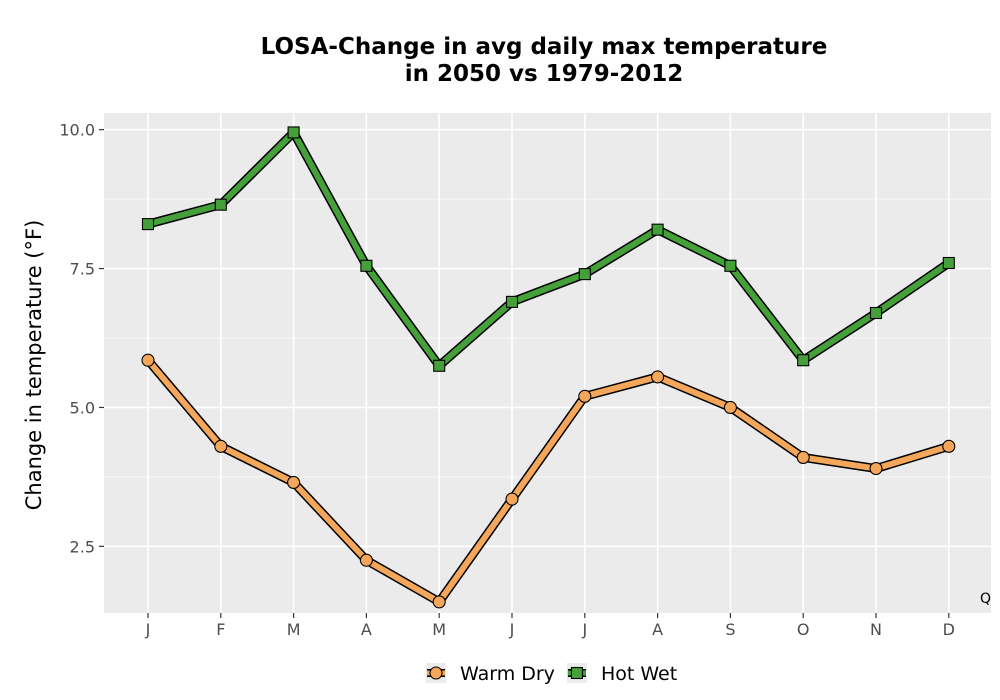 The image size is (1000, 700). What do you see at coordinates (82, 546) in the screenshot?
I see `y-tick-label: 2.5` at bounding box center [82, 546].